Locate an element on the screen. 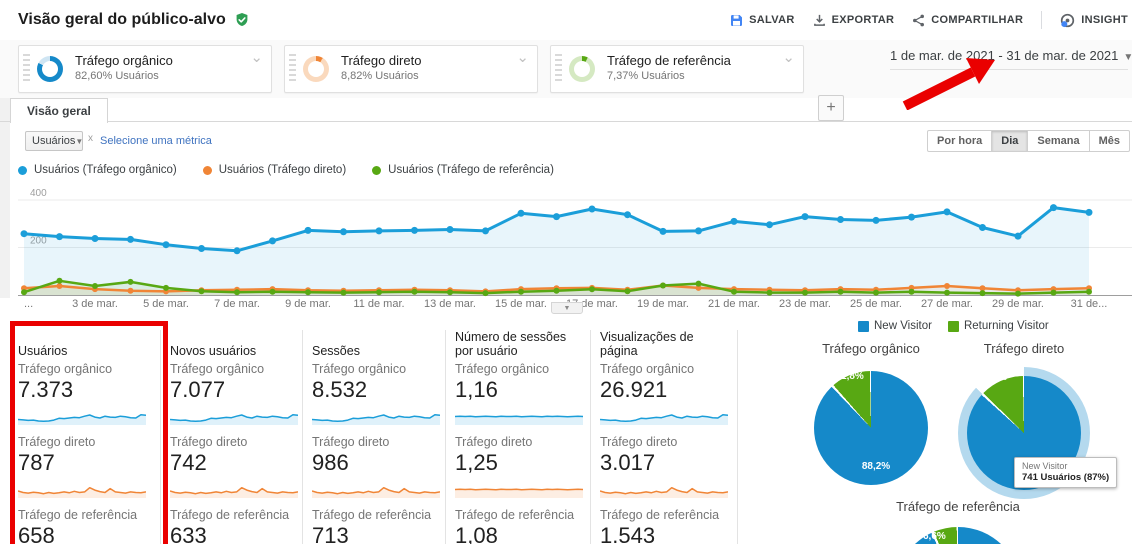 The image size is (1132, 544). segment-chip-2: Tráfego direto 8,82% Usuários ⌄ is located at coordinates (411, 69).